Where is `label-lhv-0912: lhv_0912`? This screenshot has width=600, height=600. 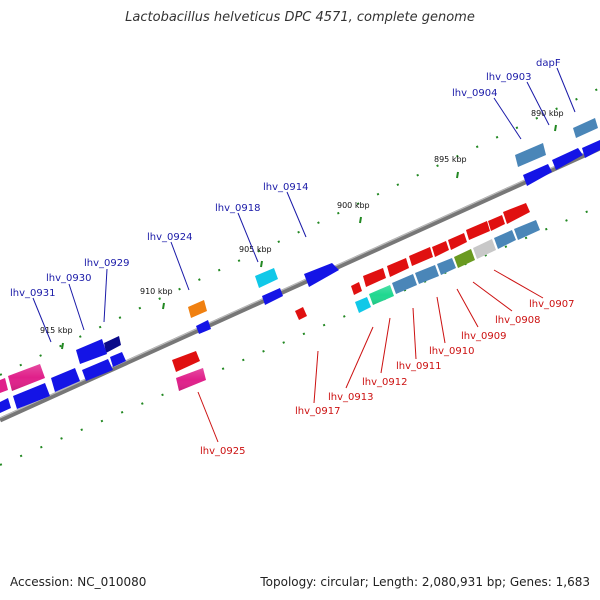
label-lhv-0912: lhv_0912 is located at coordinates (384, 382).